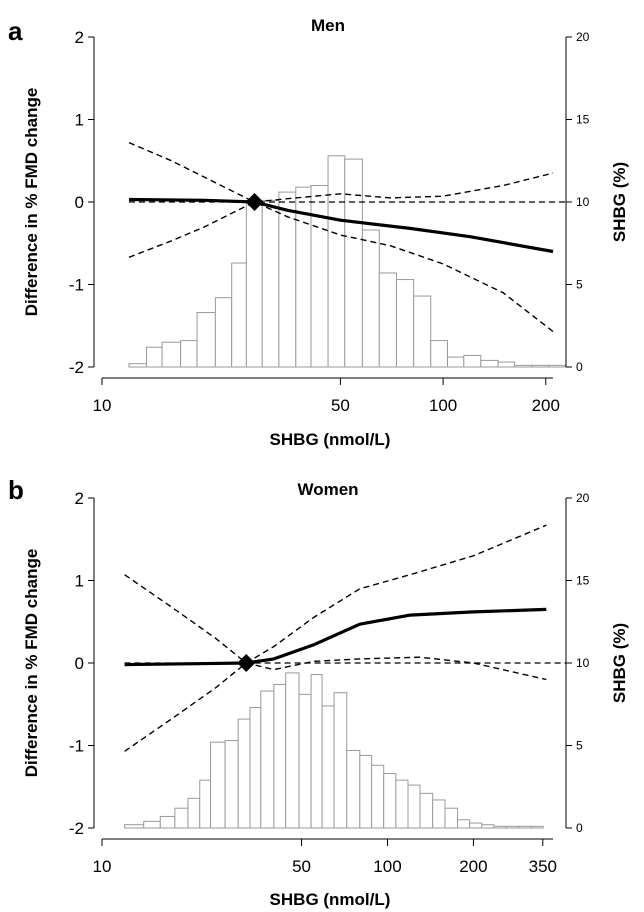 This screenshot has width=644, height=912. I want to click on y2-axis-title: SHBG (%), so click(619, 202).